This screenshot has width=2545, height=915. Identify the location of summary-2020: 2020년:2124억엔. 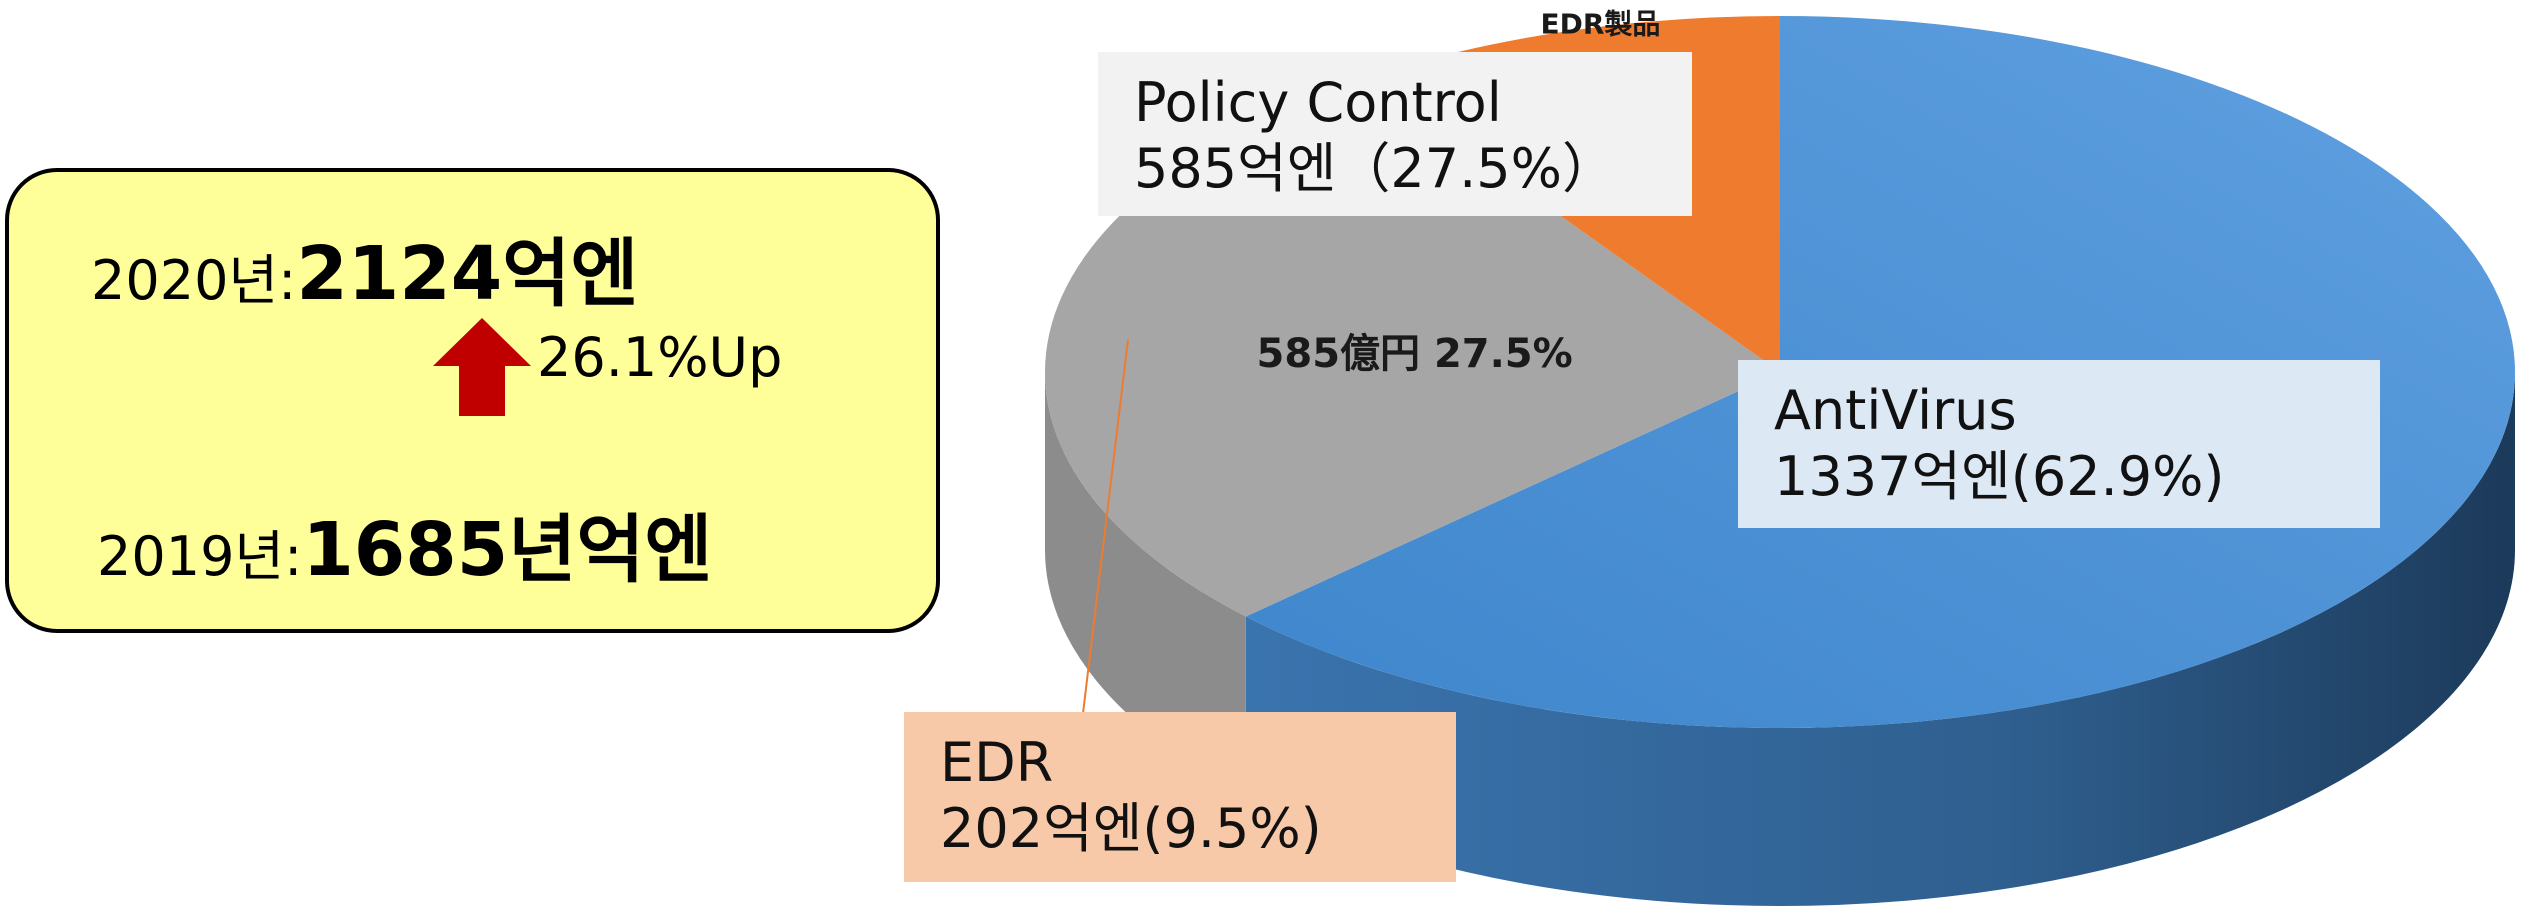
(364, 267).